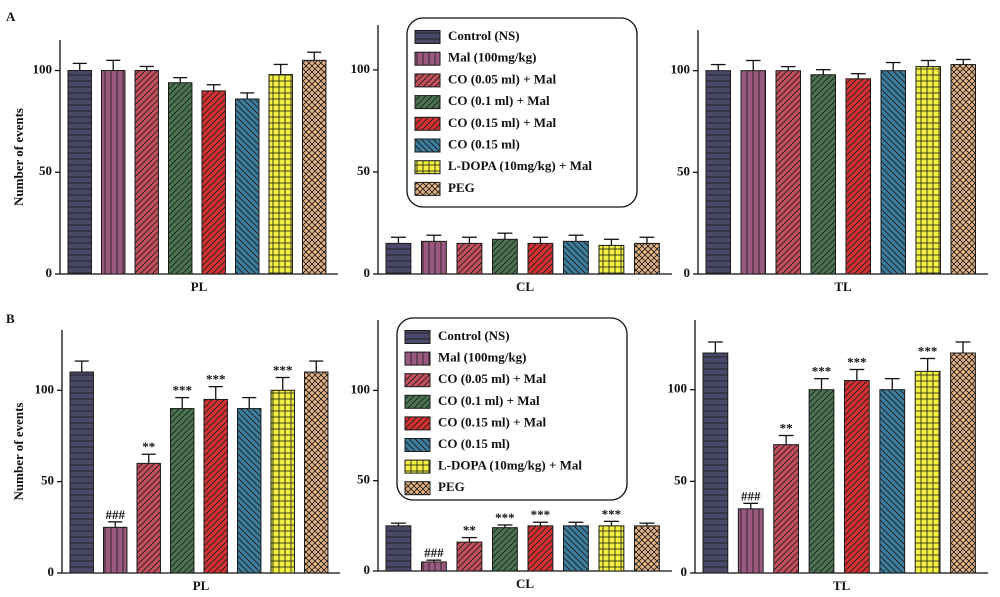  Describe the element at coordinates (510, 465) in the screenshot. I see `legend-label: L-DOPA (10mg/kg) + Mal` at that location.